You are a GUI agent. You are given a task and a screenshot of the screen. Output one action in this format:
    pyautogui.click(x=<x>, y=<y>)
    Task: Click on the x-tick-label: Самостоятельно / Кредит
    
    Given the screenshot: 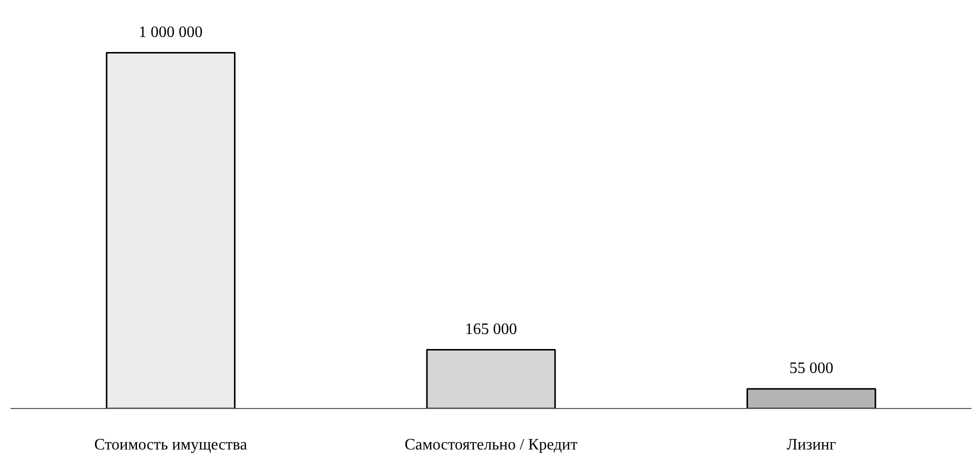 What is the action you would take?
    pyautogui.click(x=491, y=445)
    